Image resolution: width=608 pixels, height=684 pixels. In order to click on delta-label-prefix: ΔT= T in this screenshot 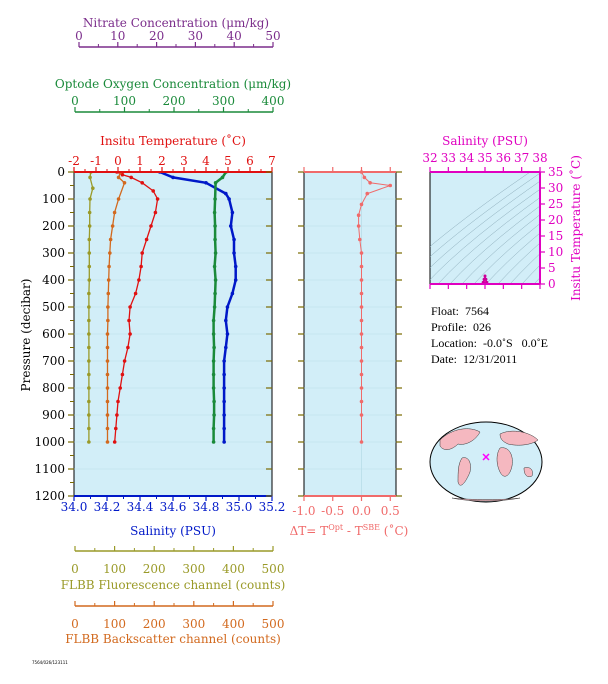, I will do `click(309, 531)`.